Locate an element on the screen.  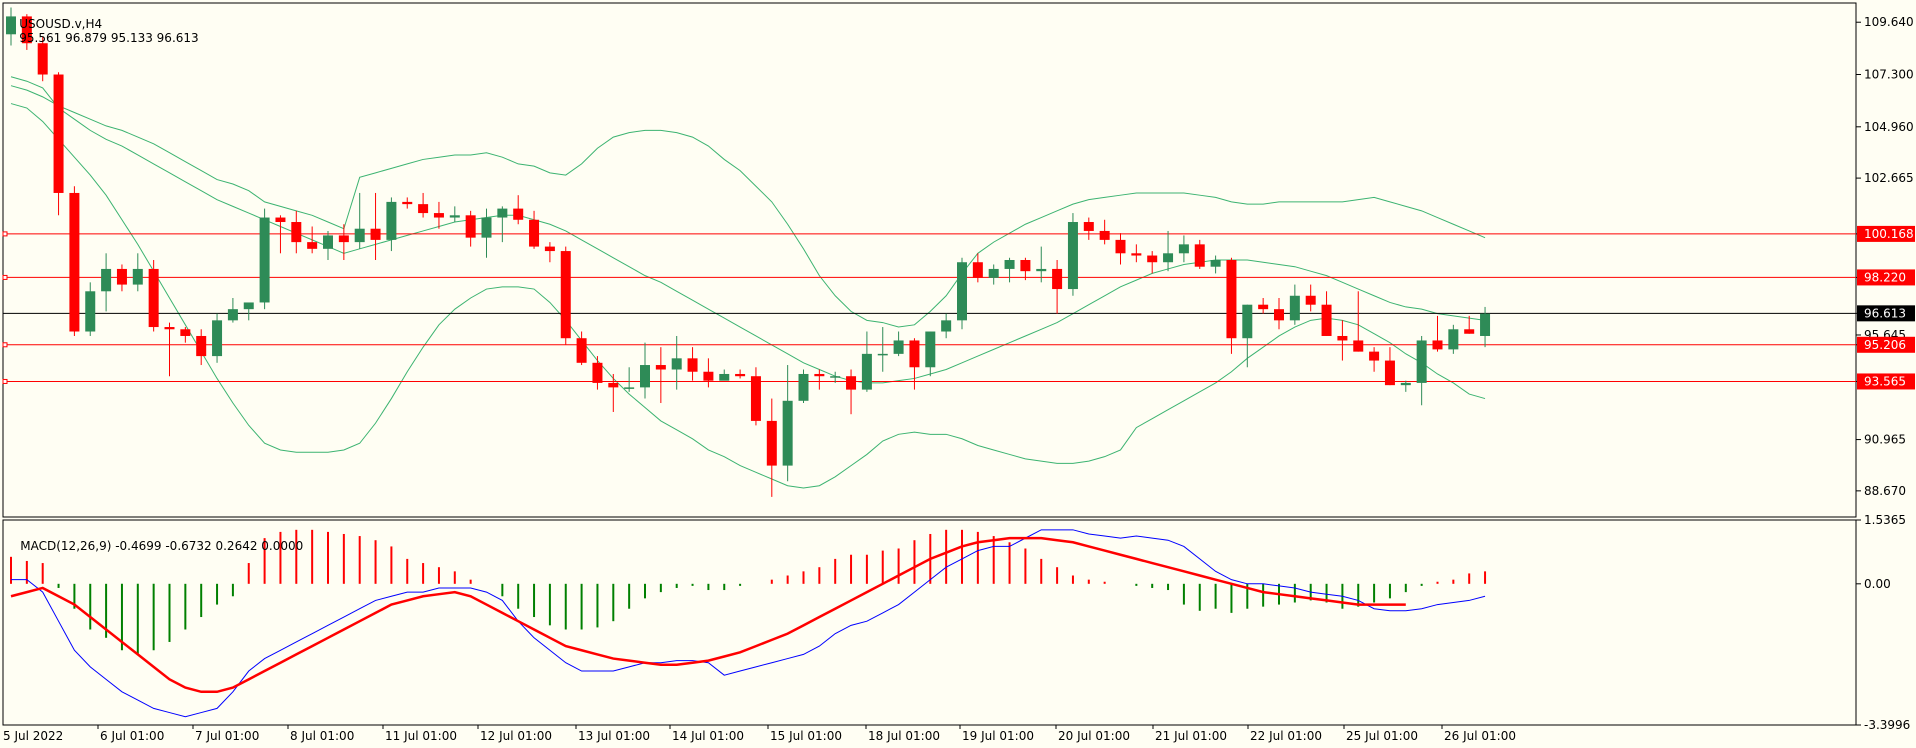
price-tick-label: 102.665 is located at coordinates (1889, 178).